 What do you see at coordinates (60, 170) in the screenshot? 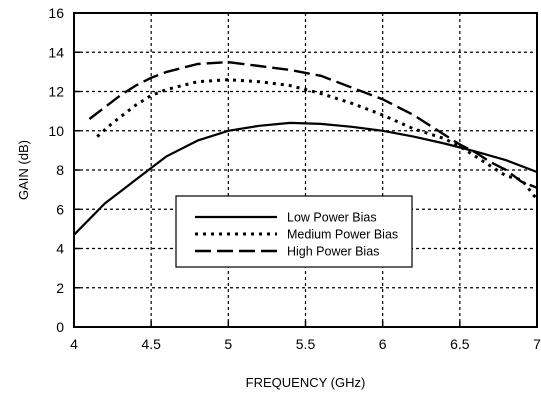
I see `y-tick-label: 8` at bounding box center [60, 170].